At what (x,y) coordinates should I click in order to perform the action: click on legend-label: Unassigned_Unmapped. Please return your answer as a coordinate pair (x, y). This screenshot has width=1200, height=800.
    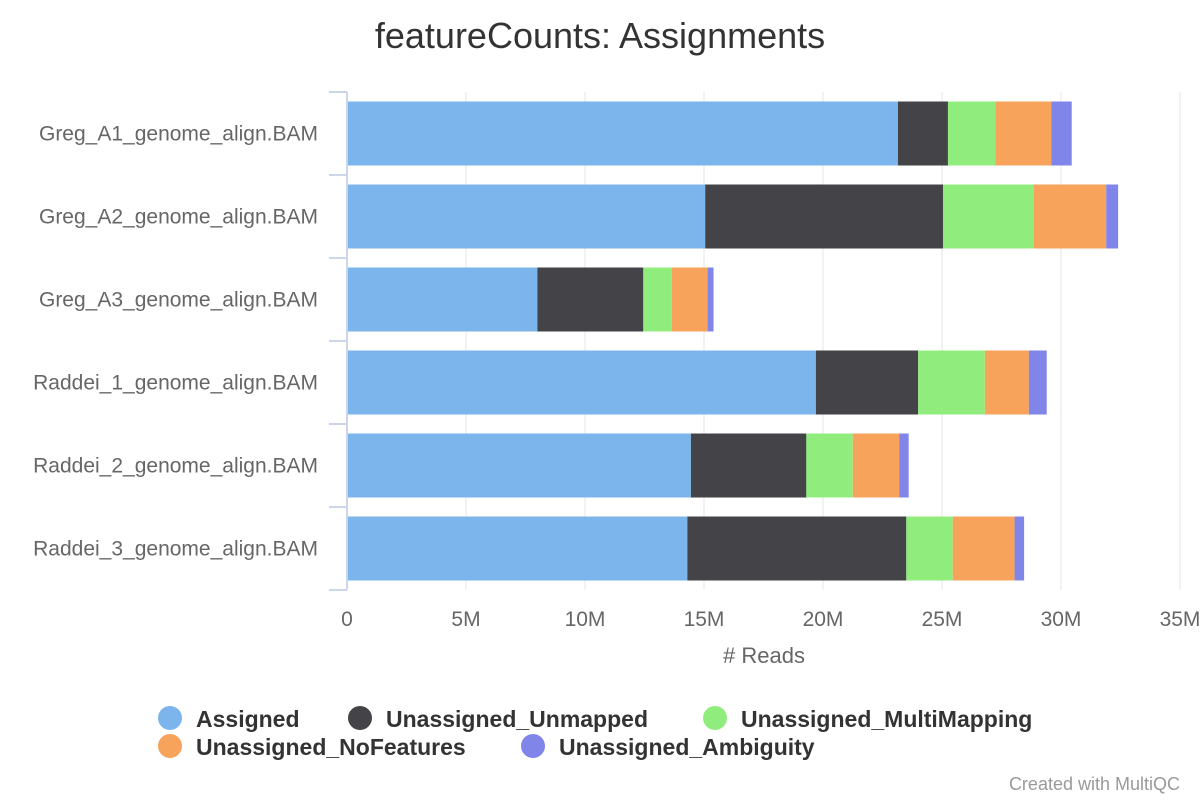
    Looking at the image, I should click on (517, 719).